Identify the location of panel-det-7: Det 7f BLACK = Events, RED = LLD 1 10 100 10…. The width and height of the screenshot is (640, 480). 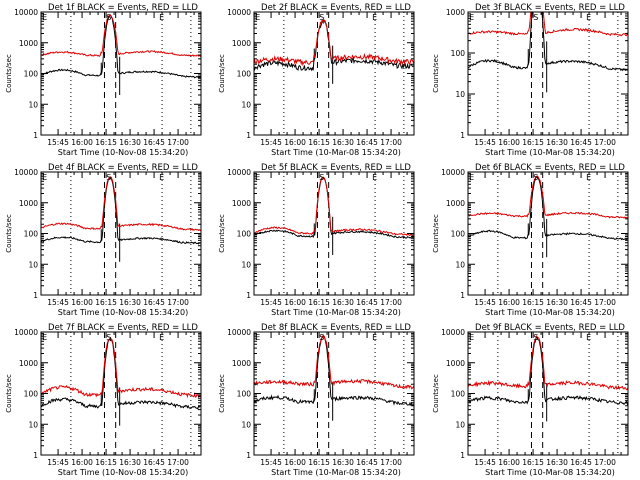
(103, 400).